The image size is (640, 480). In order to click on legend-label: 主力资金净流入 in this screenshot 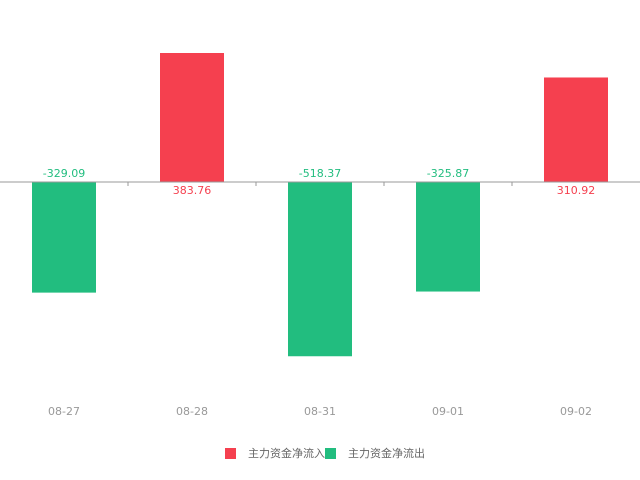, I will do `click(286, 453)`.